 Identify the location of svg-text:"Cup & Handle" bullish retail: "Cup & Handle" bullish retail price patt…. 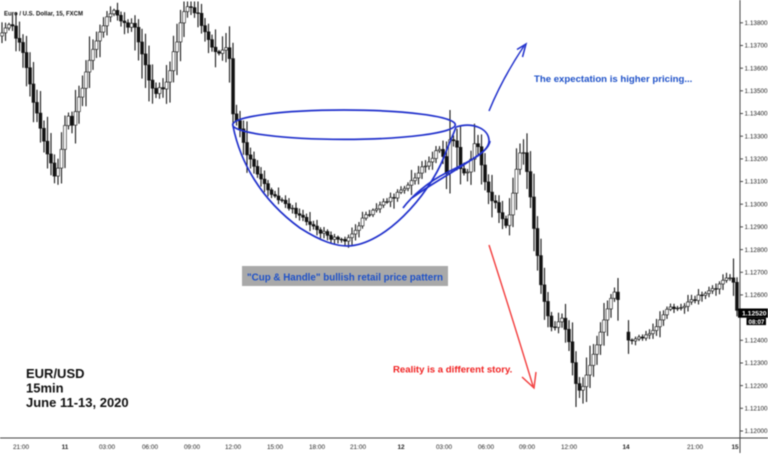
(345, 278).